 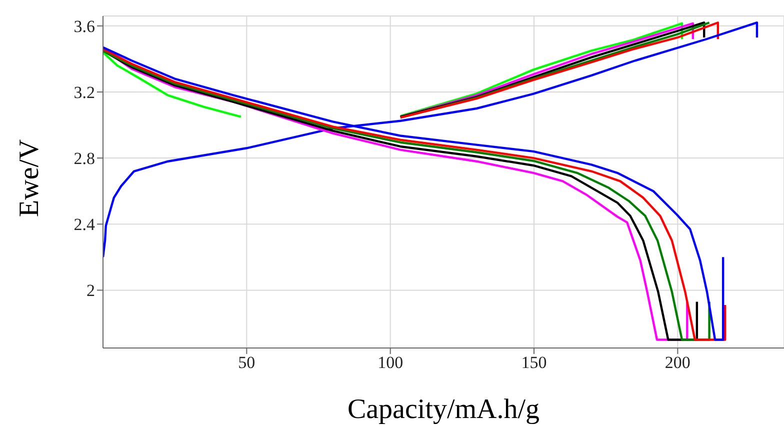 What do you see at coordinates (90, 290) in the screenshot?
I see `y-tick-label: 2` at bounding box center [90, 290].